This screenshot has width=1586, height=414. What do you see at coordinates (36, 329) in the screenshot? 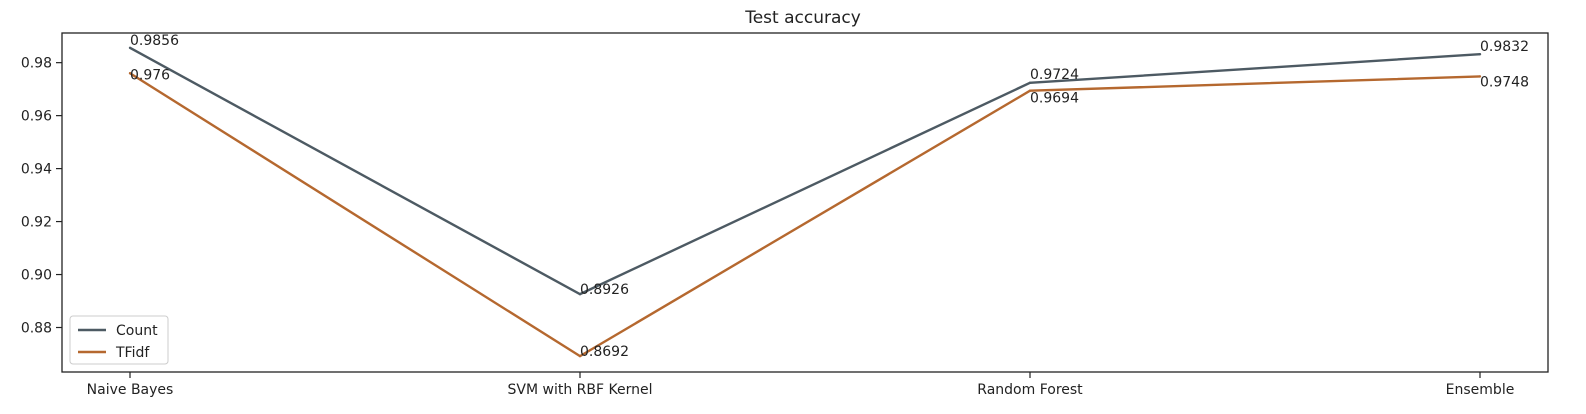
I see `y-tick-label: 0.88` at bounding box center [36, 329].